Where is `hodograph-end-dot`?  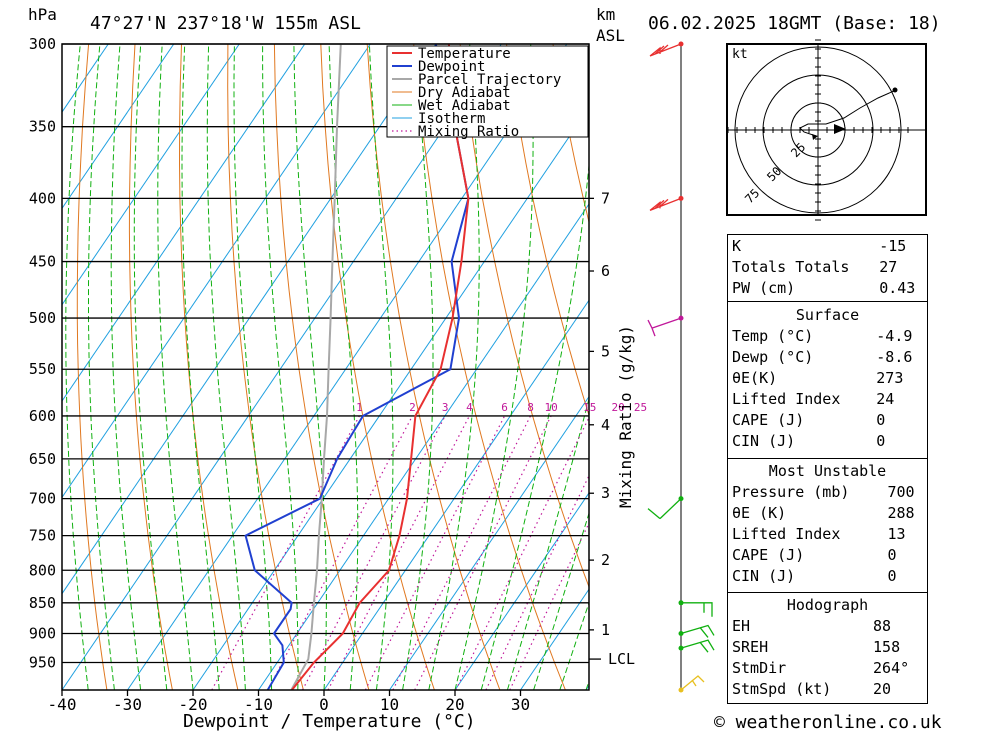 hodograph-end-dot is located at coordinates (895, 90).